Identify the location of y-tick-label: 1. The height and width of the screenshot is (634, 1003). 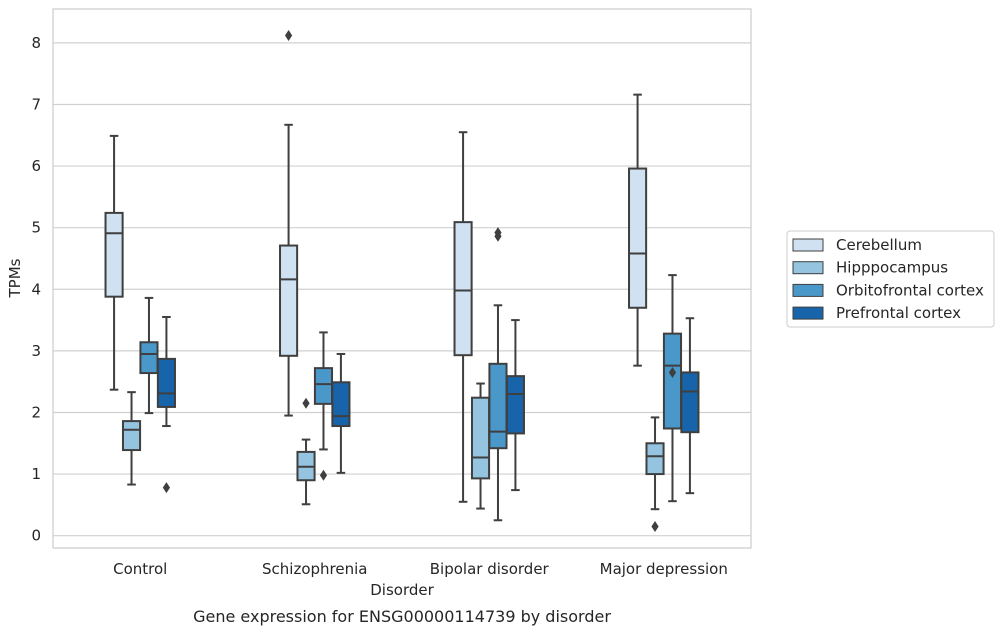
(36, 474).